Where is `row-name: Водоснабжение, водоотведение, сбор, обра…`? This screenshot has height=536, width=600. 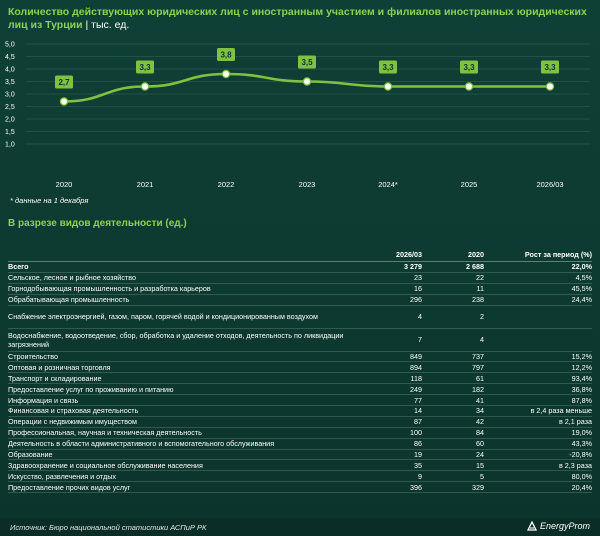 row-name: Водоснабжение, водоотведение, сбор, обра… is located at coordinates (176, 339).